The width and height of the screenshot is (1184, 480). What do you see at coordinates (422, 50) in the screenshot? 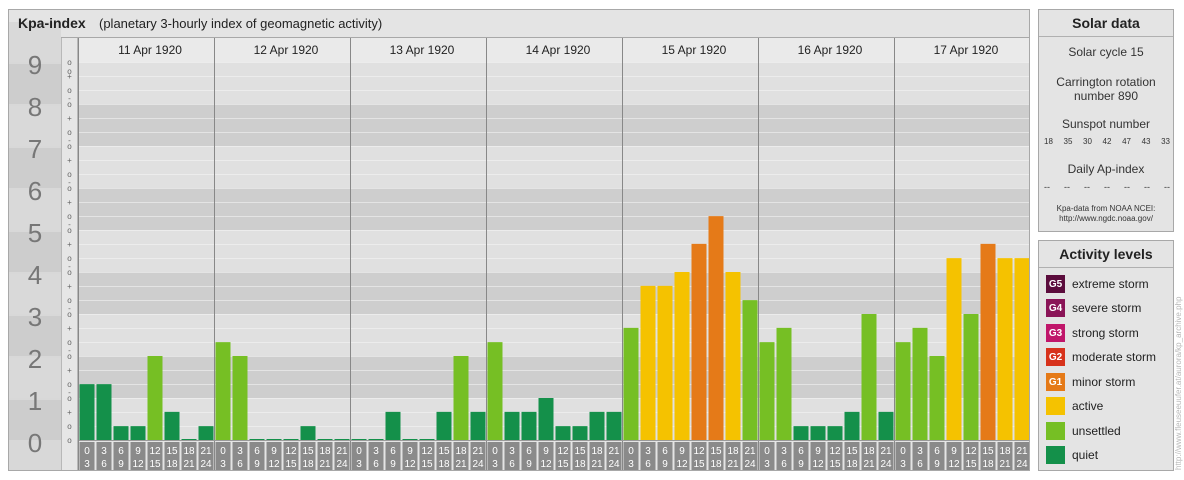
I see `day-label: 13 Apr 1920` at bounding box center [422, 50].